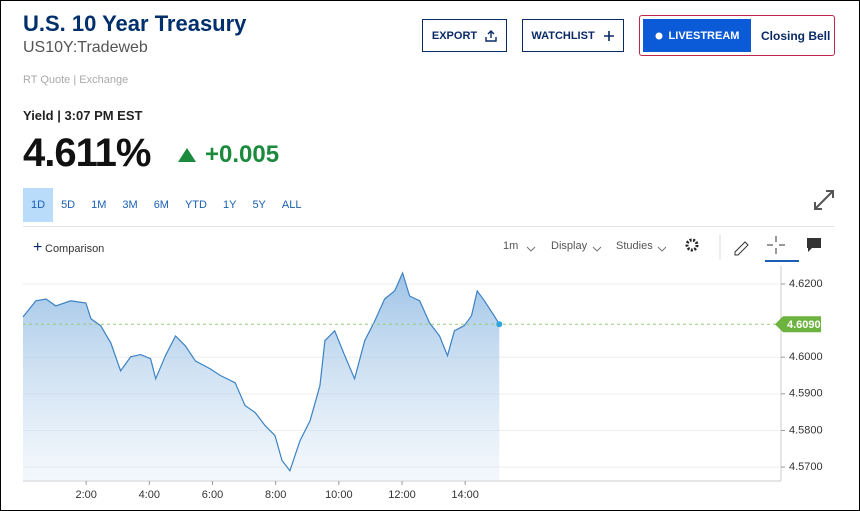 The width and height of the screenshot is (860, 511). What do you see at coordinates (229, 205) in the screenshot?
I see `range-tab: 1Y` at bounding box center [229, 205].